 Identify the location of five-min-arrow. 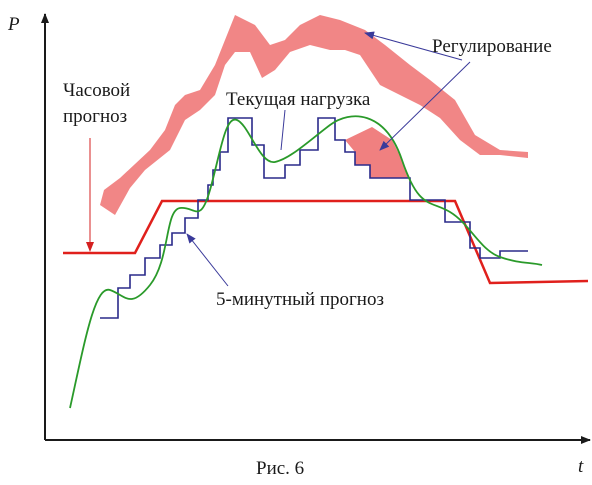
(207, 260).